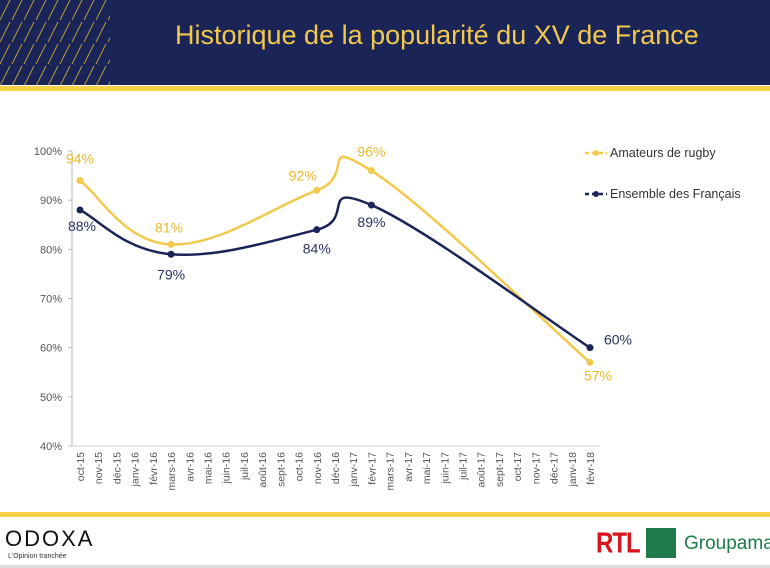 This screenshot has width=770, height=568. I want to click on x-tick-label: juil-17, so click(464, 466).